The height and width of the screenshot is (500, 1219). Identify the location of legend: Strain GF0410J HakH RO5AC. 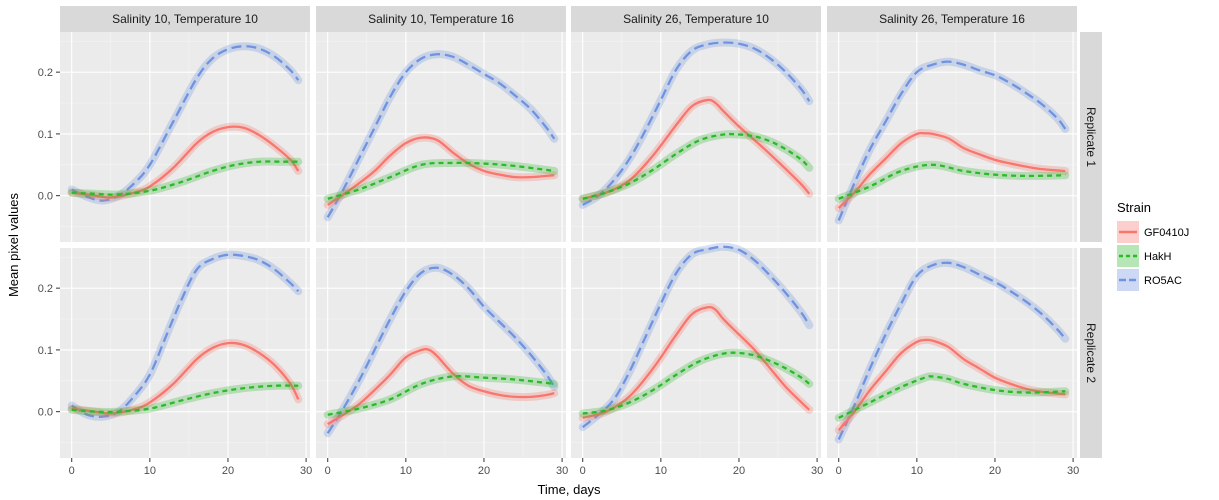
(1153, 245).